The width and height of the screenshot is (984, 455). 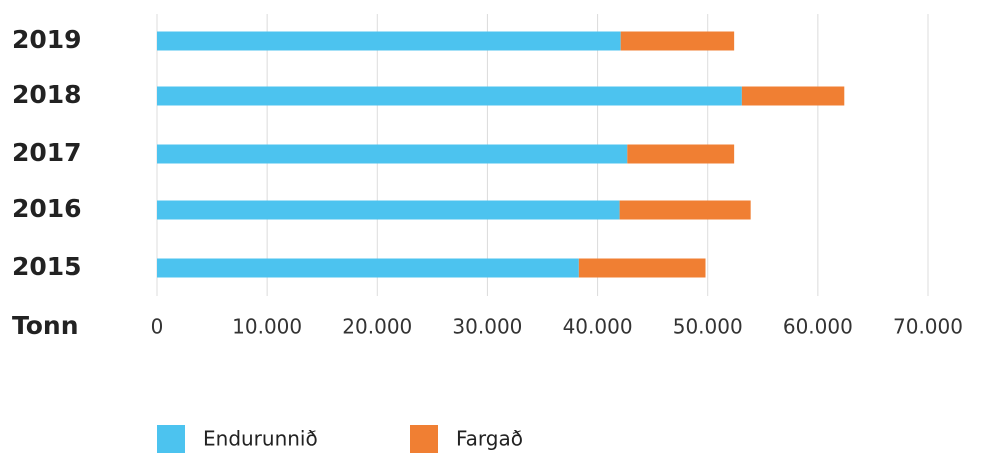 I want to click on legend-label: Fargað, so click(x=489, y=439).